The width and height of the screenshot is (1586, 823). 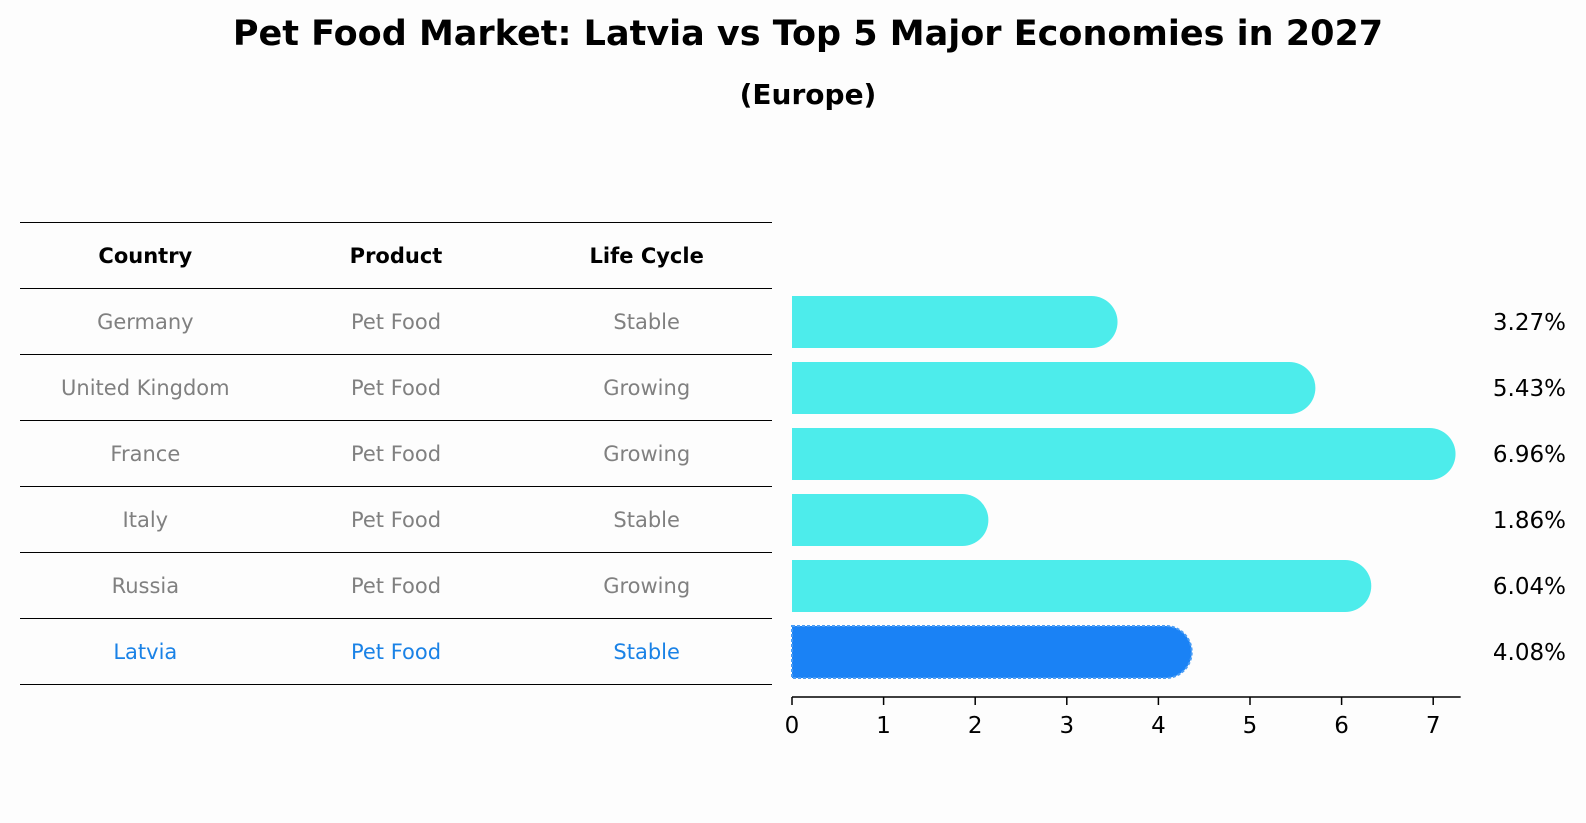 I want to click on table-row: France Pet Food Growing, so click(x=396, y=454).